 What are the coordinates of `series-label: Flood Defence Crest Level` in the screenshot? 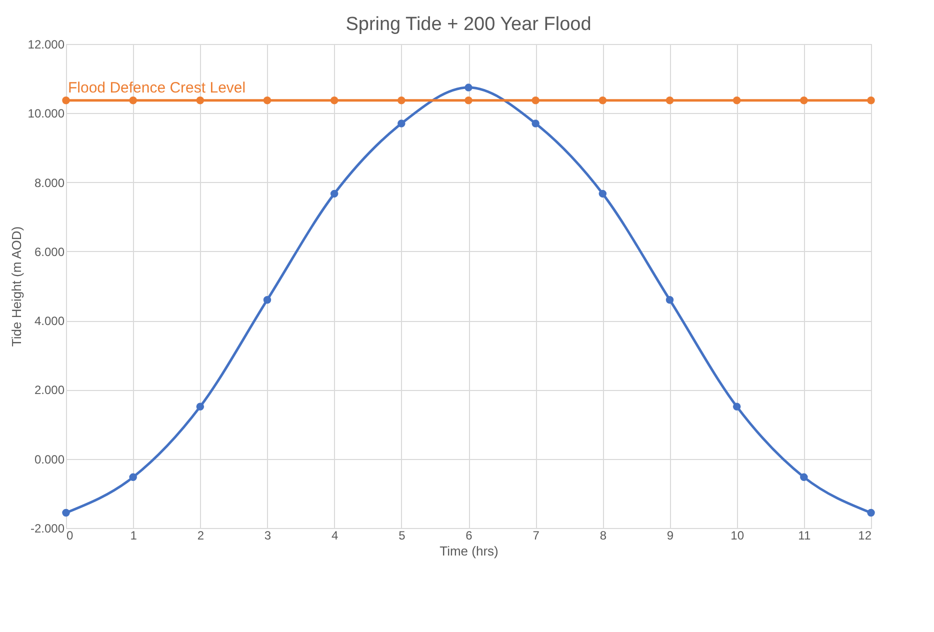 It's located at (157, 87).